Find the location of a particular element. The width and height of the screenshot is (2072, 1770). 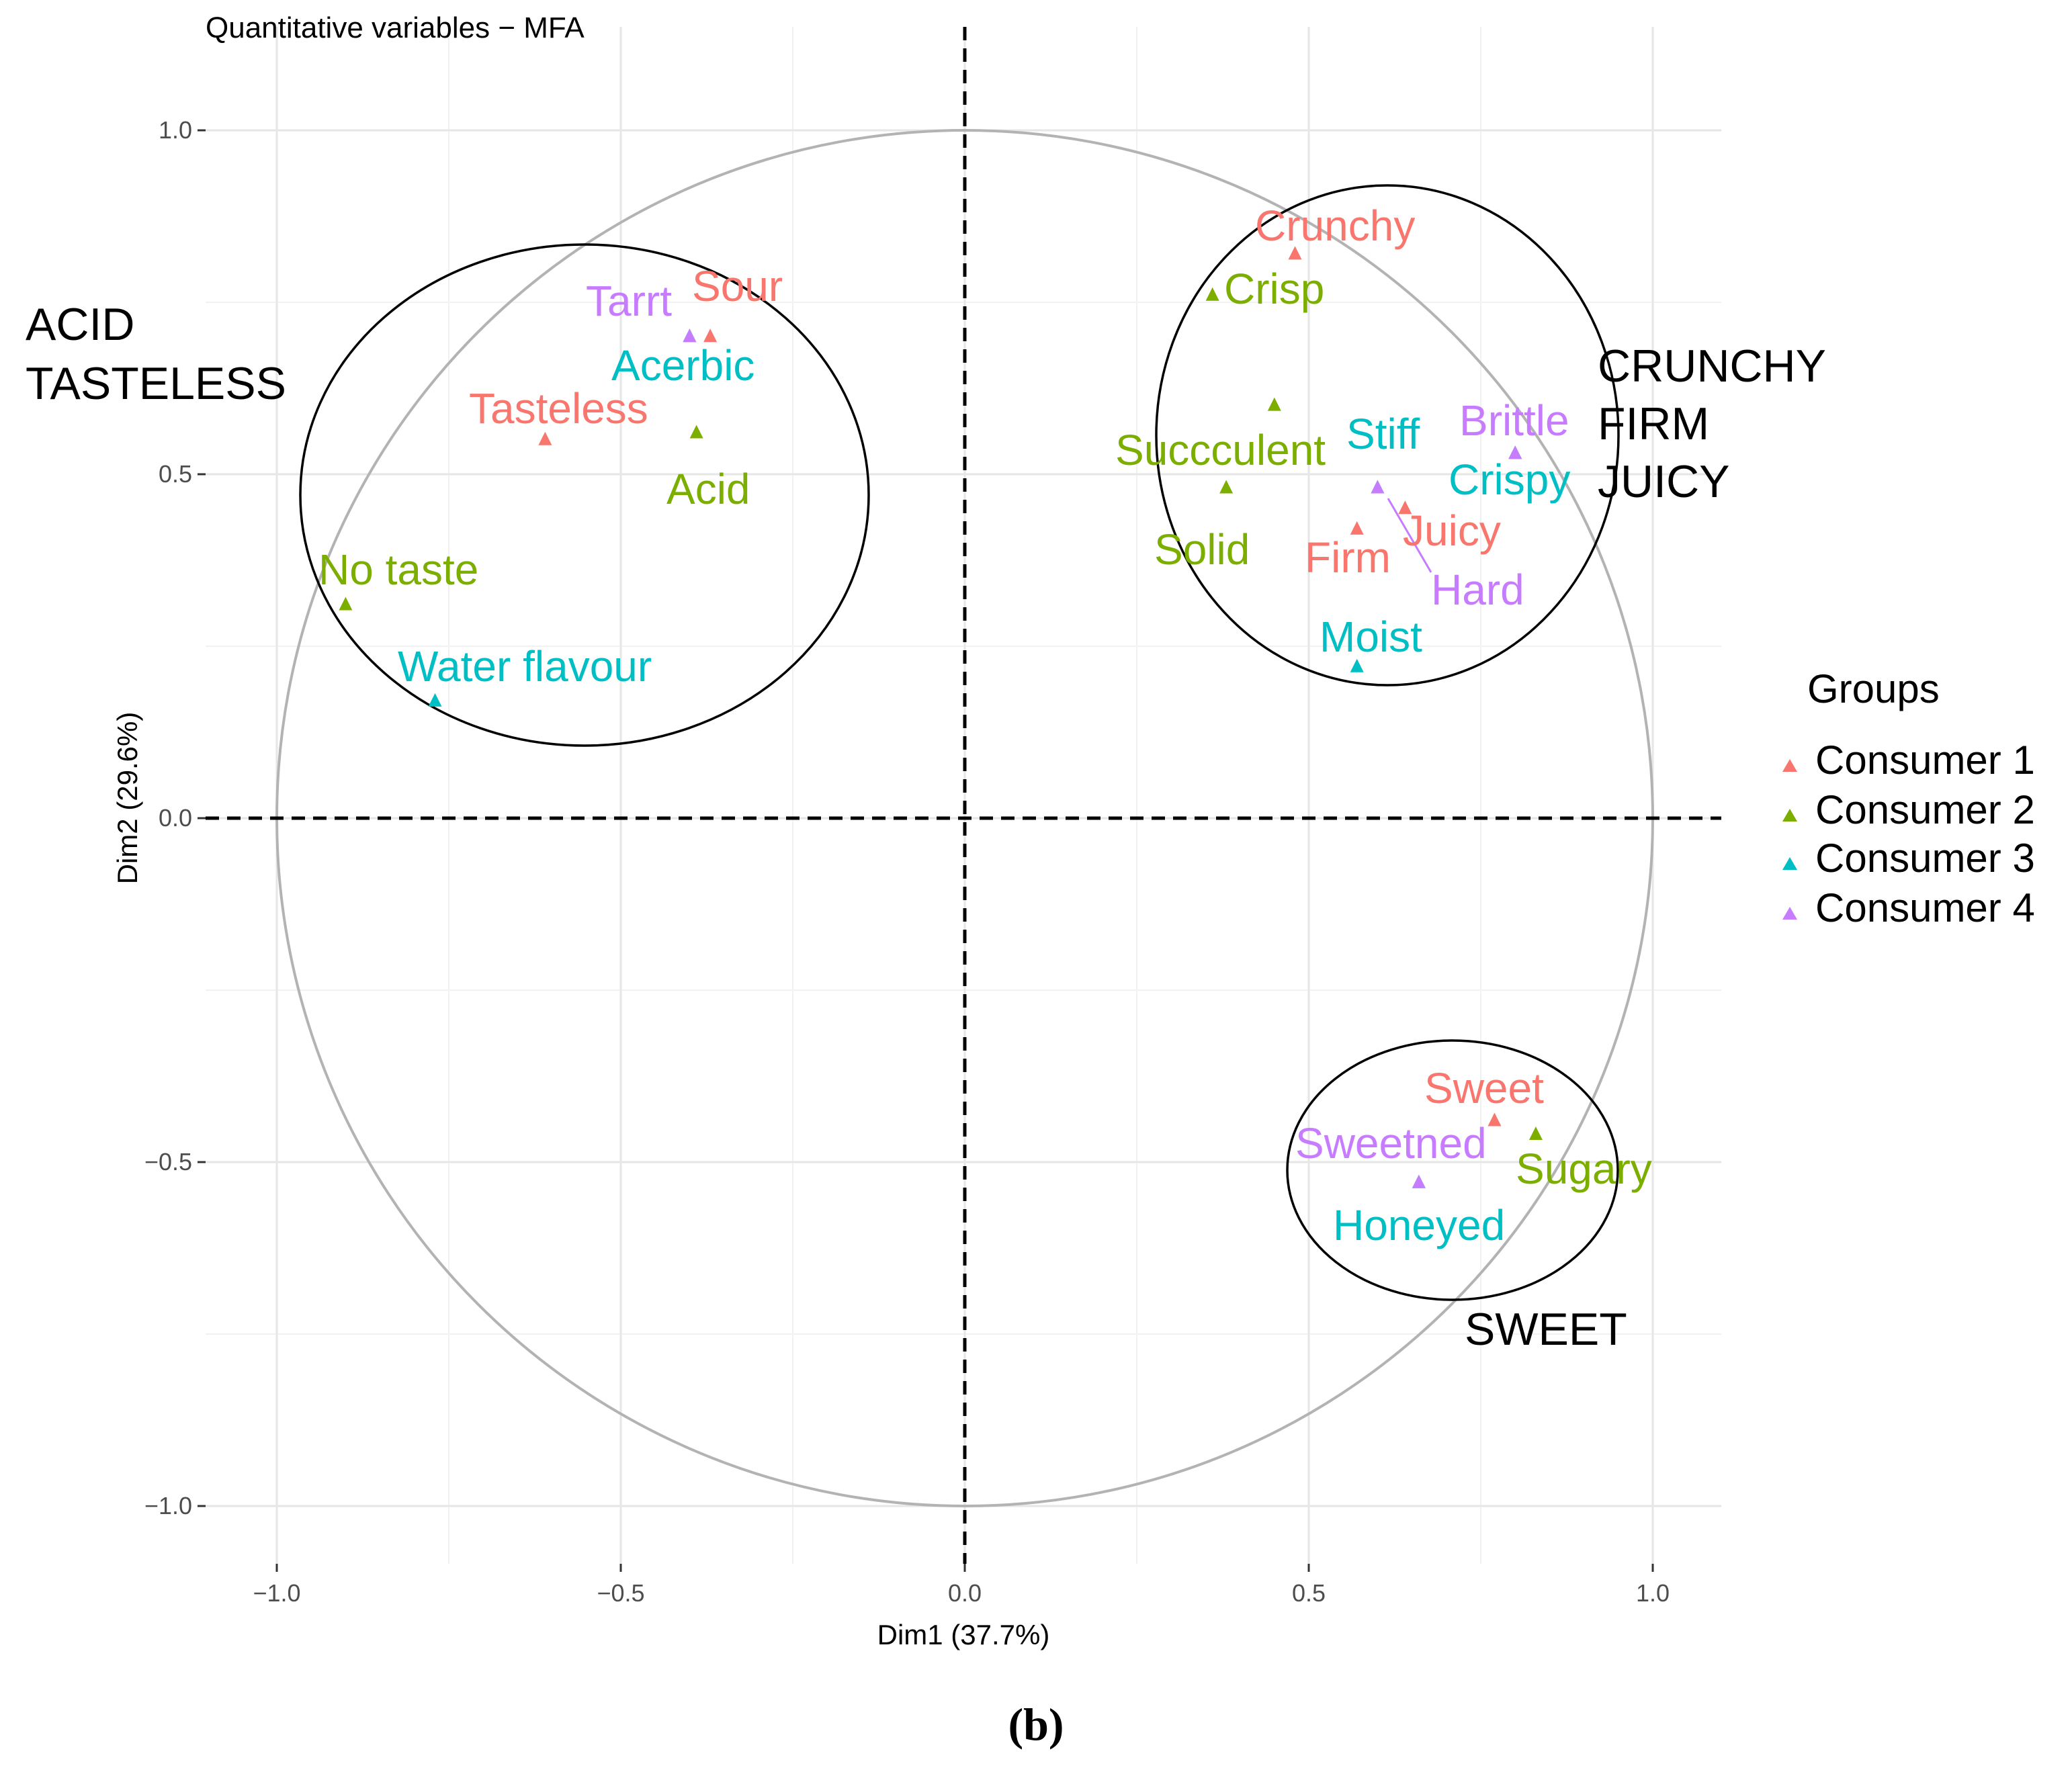

x-axis-ticks: −1.0 −0.5 0.0 0.5 1.0 is located at coordinates (961, 1585).